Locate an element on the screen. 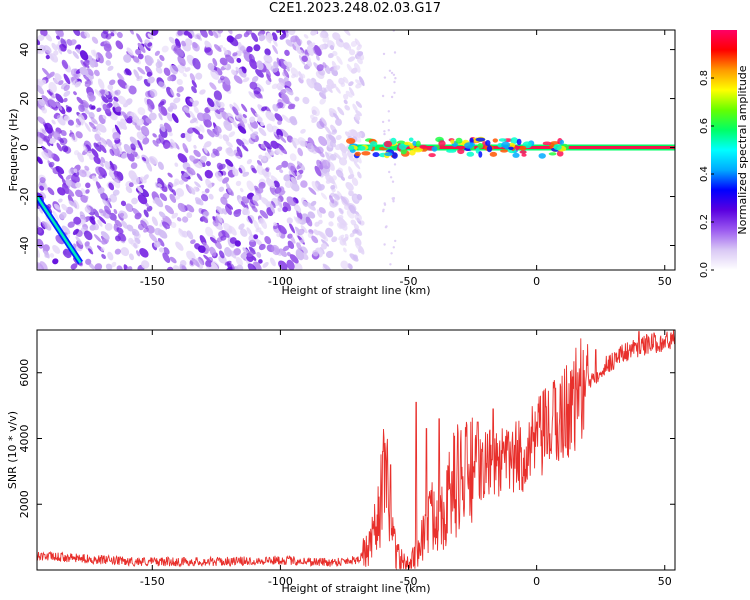 The height and width of the screenshot is (600, 750). spectrogram-ytick-label: 20 is located at coordinates (24, 99).